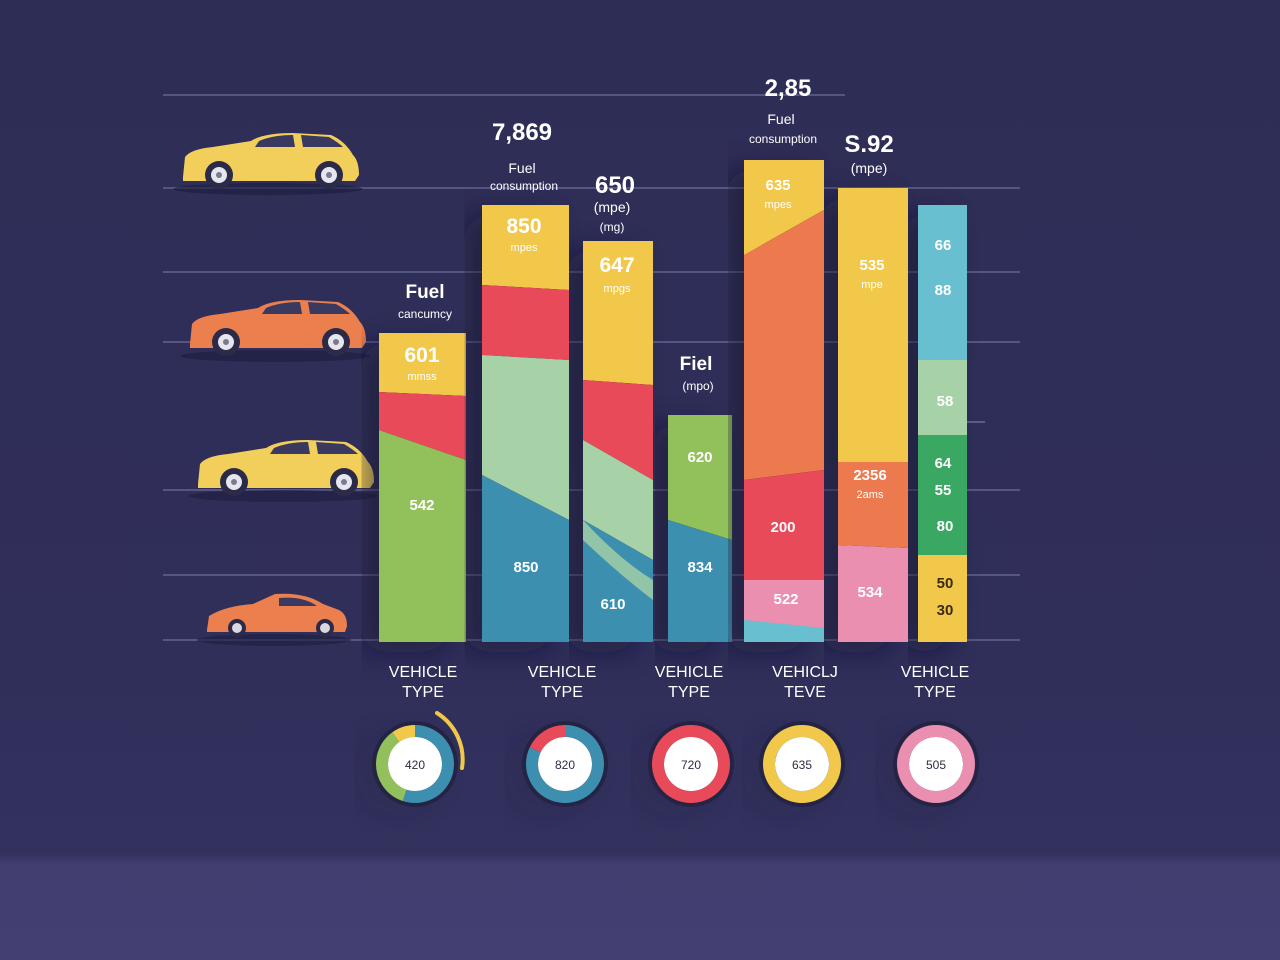 This screenshot has height=960, width=1280. What do you see at coordinates (777, 185) in the screenshot?
I see `segment-value-label: 635` at bounding box center [777, 185].